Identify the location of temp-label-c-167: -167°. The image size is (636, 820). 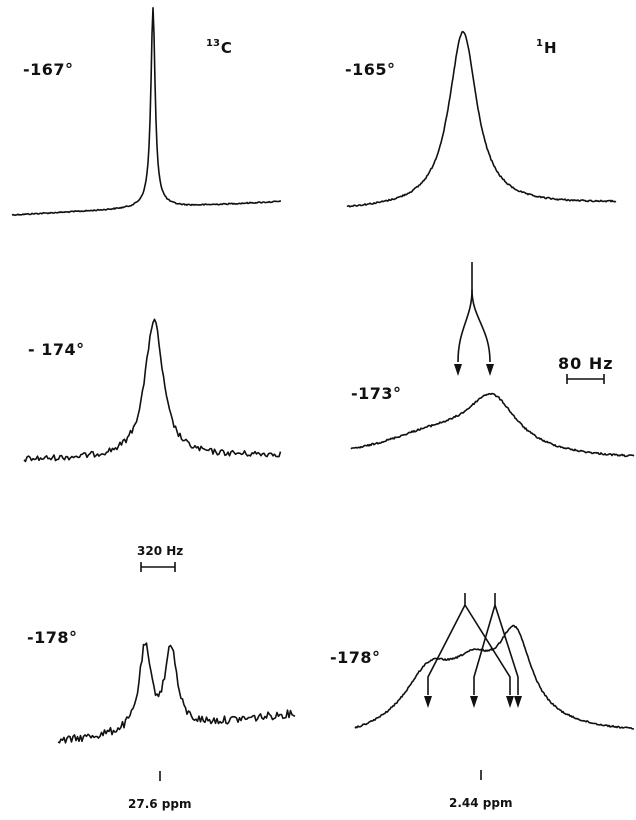
(48, 69).